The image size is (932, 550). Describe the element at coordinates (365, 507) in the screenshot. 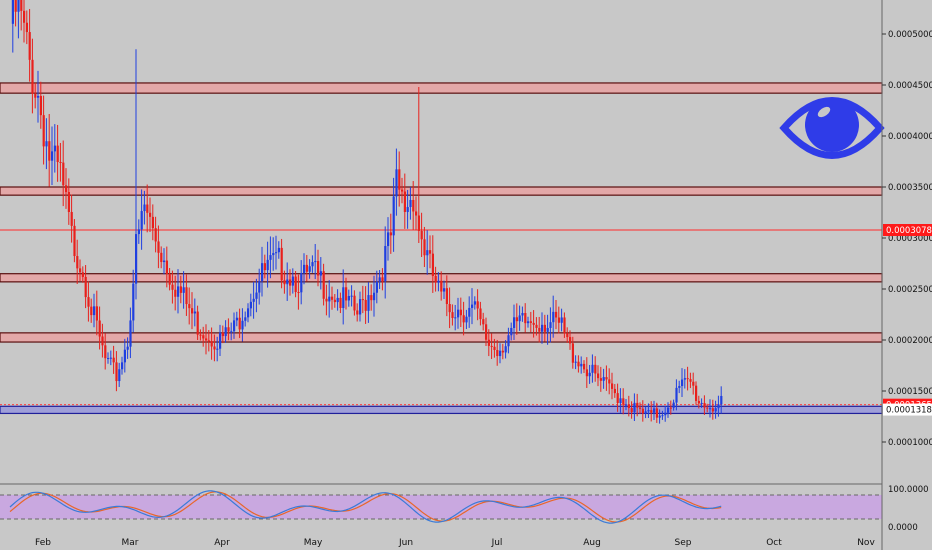

I see `stoch-d-line` at that location.